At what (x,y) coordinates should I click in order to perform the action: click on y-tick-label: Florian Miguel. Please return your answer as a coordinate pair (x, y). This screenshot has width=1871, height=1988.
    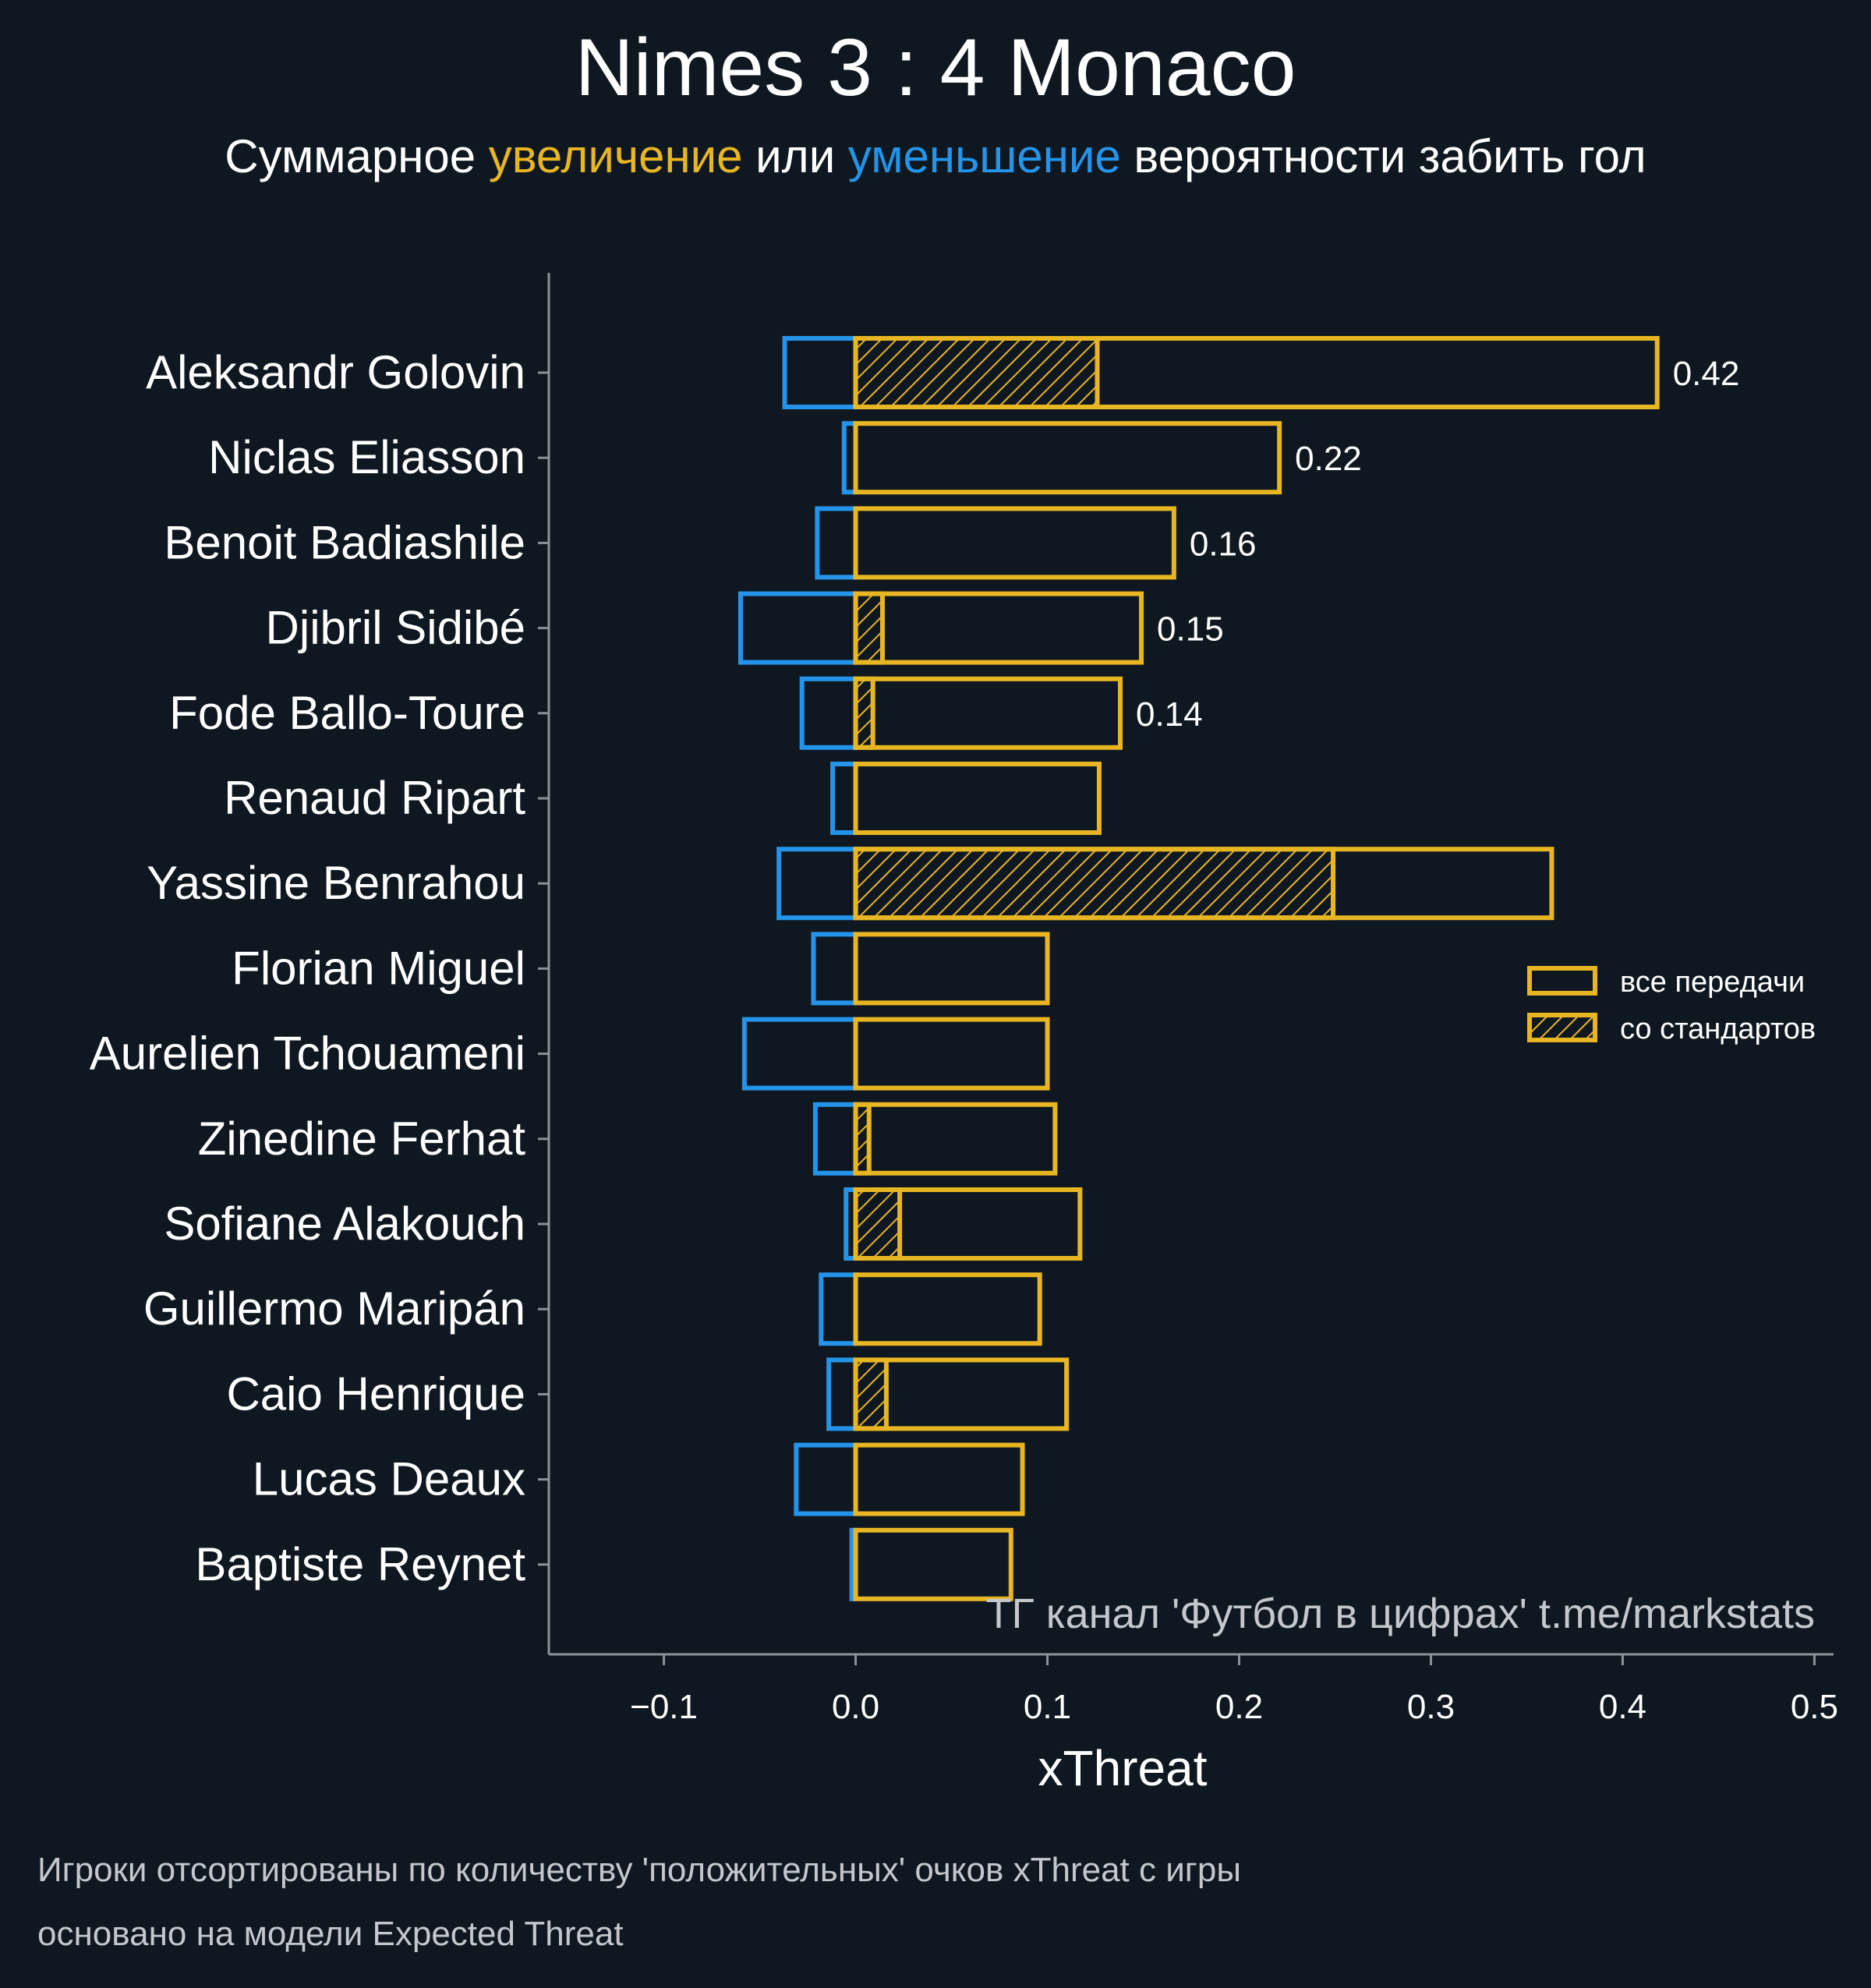
    Looking at the image, I should click on (378, 968).